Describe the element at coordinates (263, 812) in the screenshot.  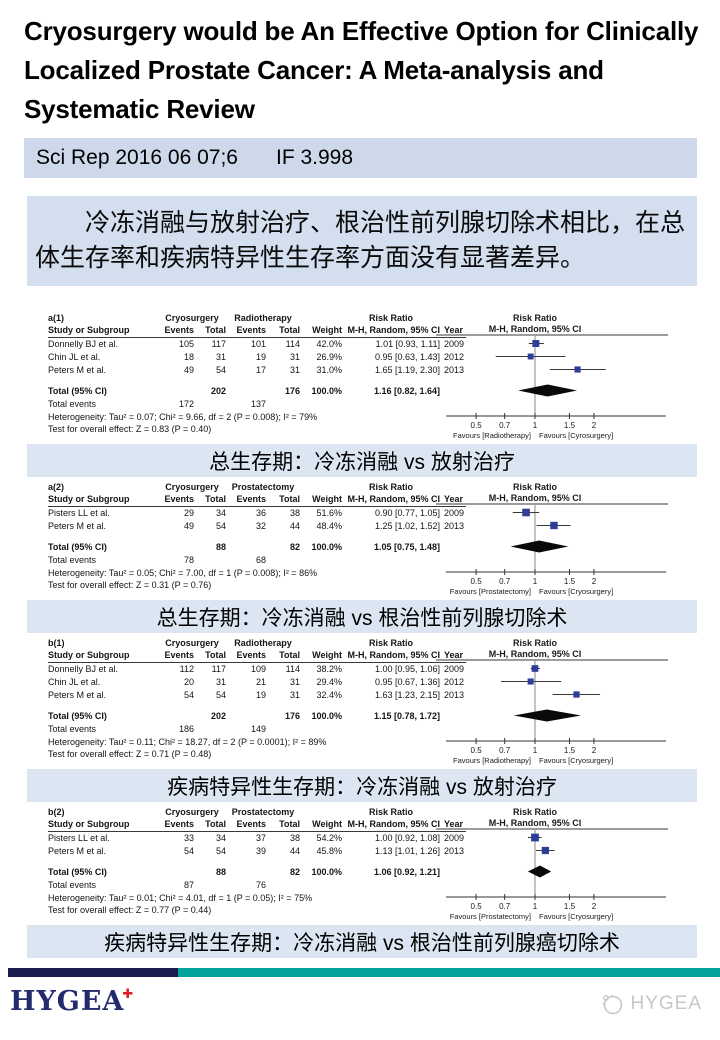
I see `group2-header: Prostatectomy` at that location.